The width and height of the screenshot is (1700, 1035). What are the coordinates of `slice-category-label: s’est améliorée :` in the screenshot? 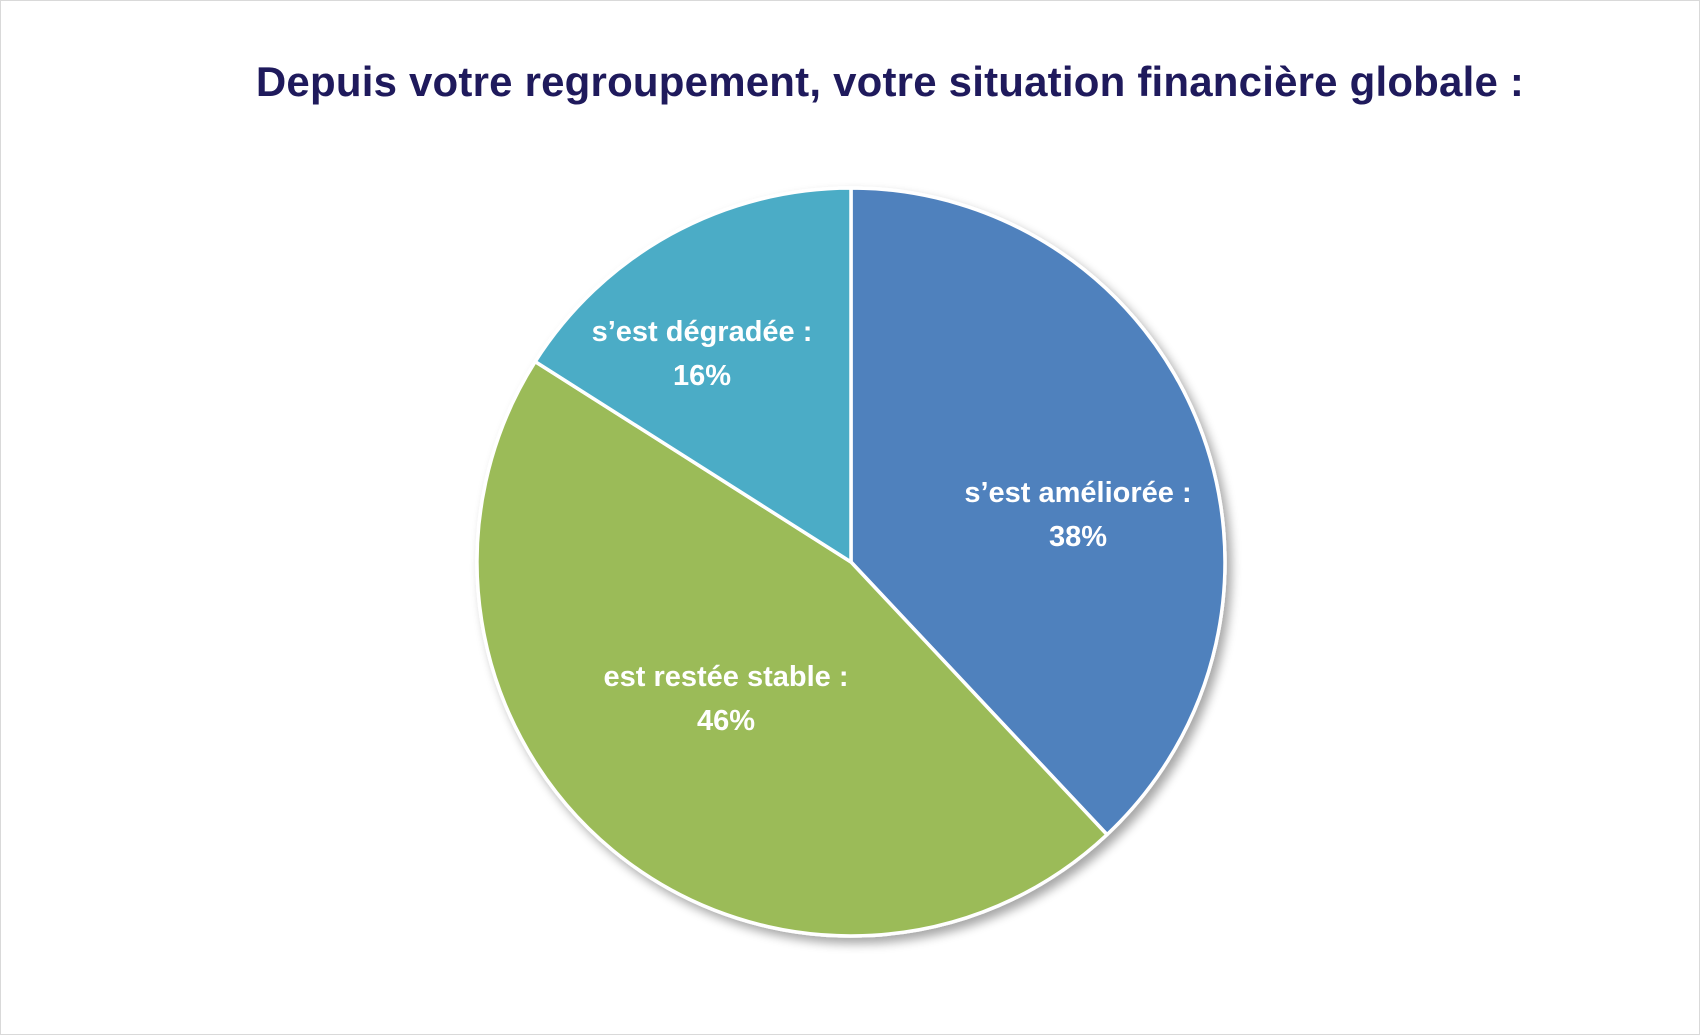 It's located at (1077, 493).